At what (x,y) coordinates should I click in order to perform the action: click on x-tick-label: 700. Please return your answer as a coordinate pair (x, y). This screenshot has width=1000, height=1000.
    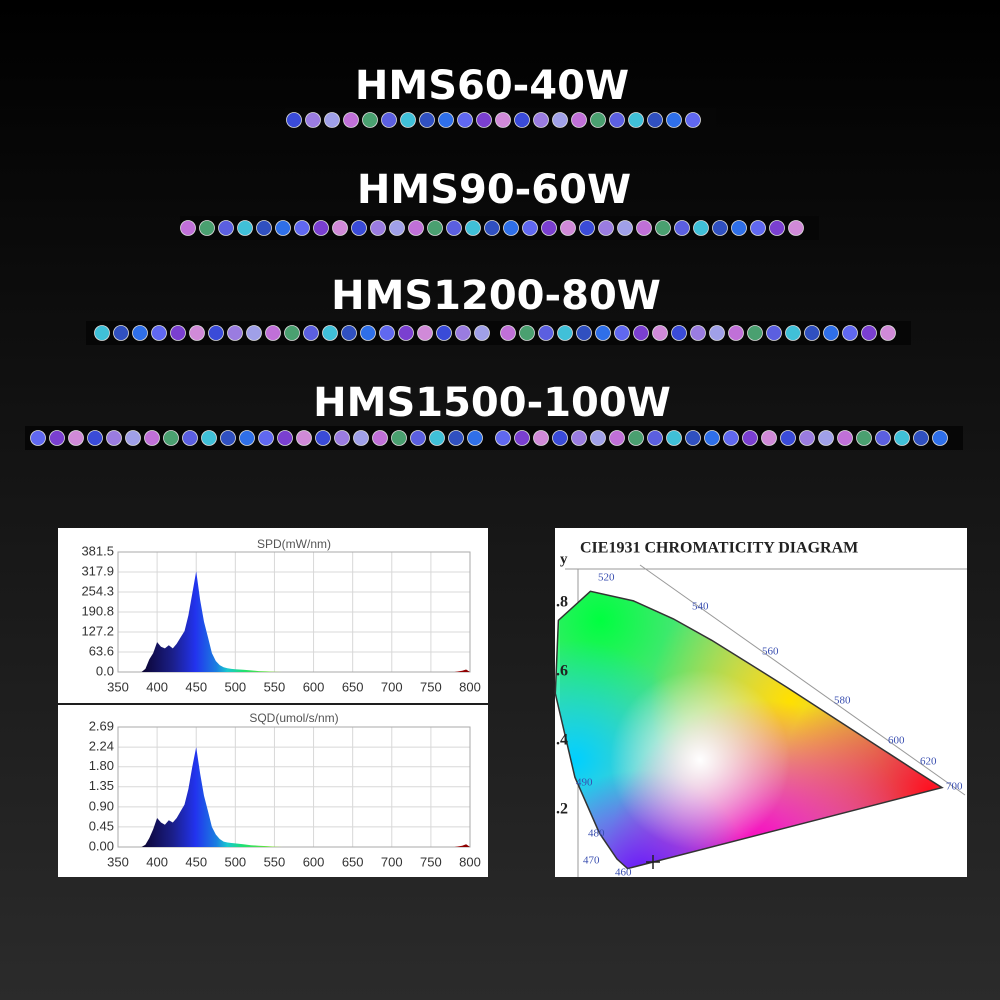
    Looking at the image, I should click on (392, 686).